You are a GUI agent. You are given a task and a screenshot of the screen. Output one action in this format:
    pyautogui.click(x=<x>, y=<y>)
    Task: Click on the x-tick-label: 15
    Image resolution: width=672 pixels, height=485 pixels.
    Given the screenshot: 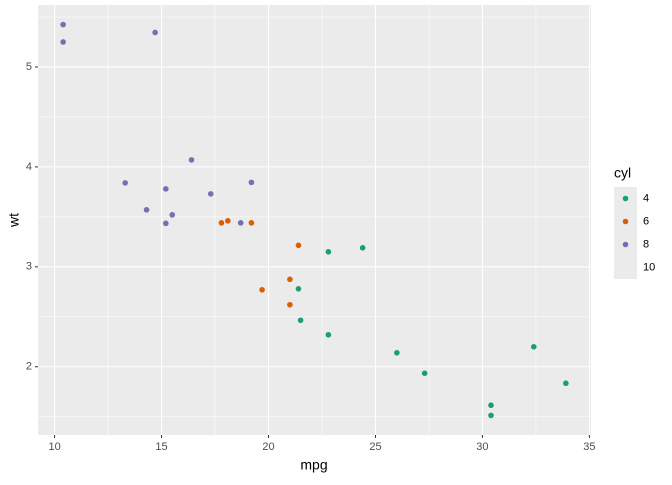 What is the action you would take?
    pyautogui.click(x=161, y=447)
    